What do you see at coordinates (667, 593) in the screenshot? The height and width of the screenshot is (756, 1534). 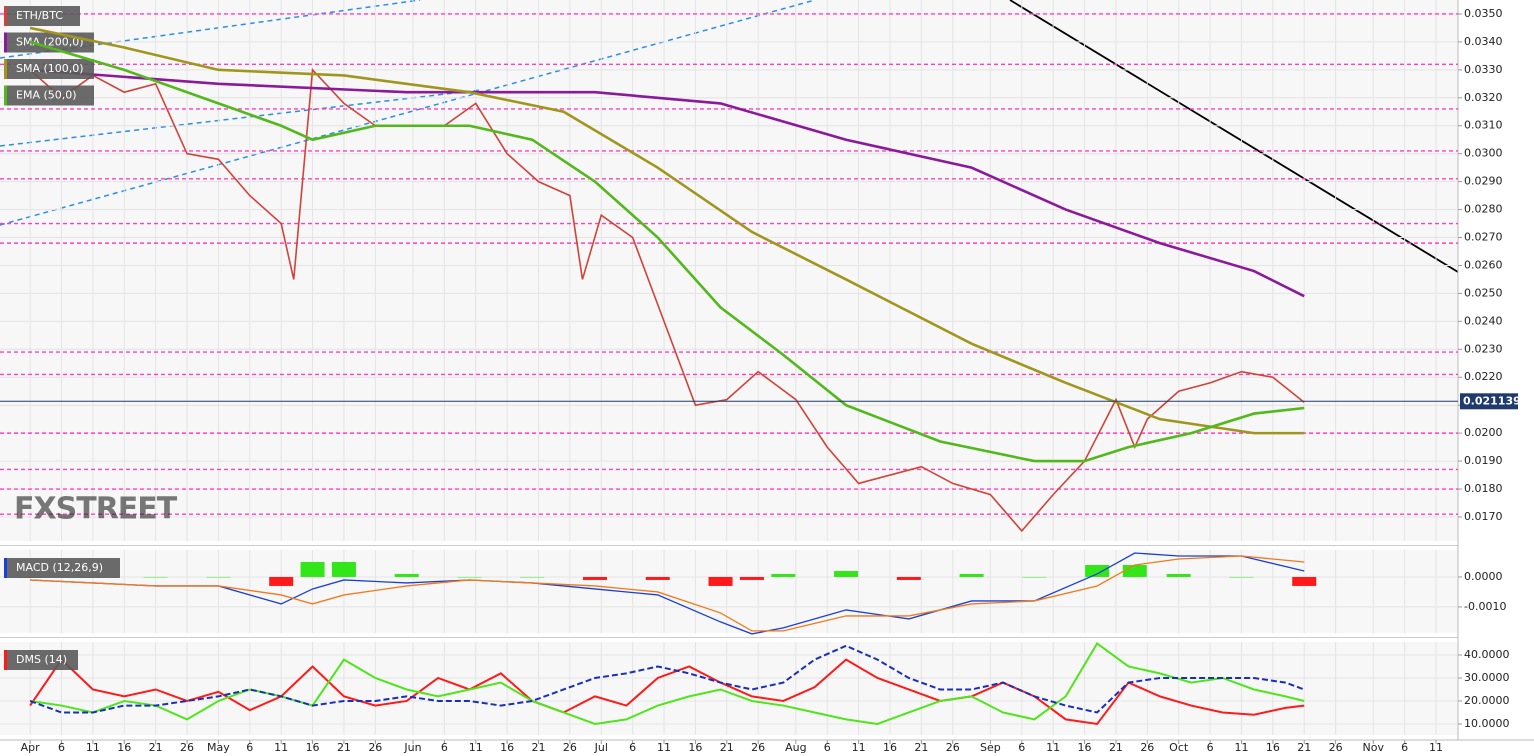 I see `macd-line` at bounding box center [667, 593].